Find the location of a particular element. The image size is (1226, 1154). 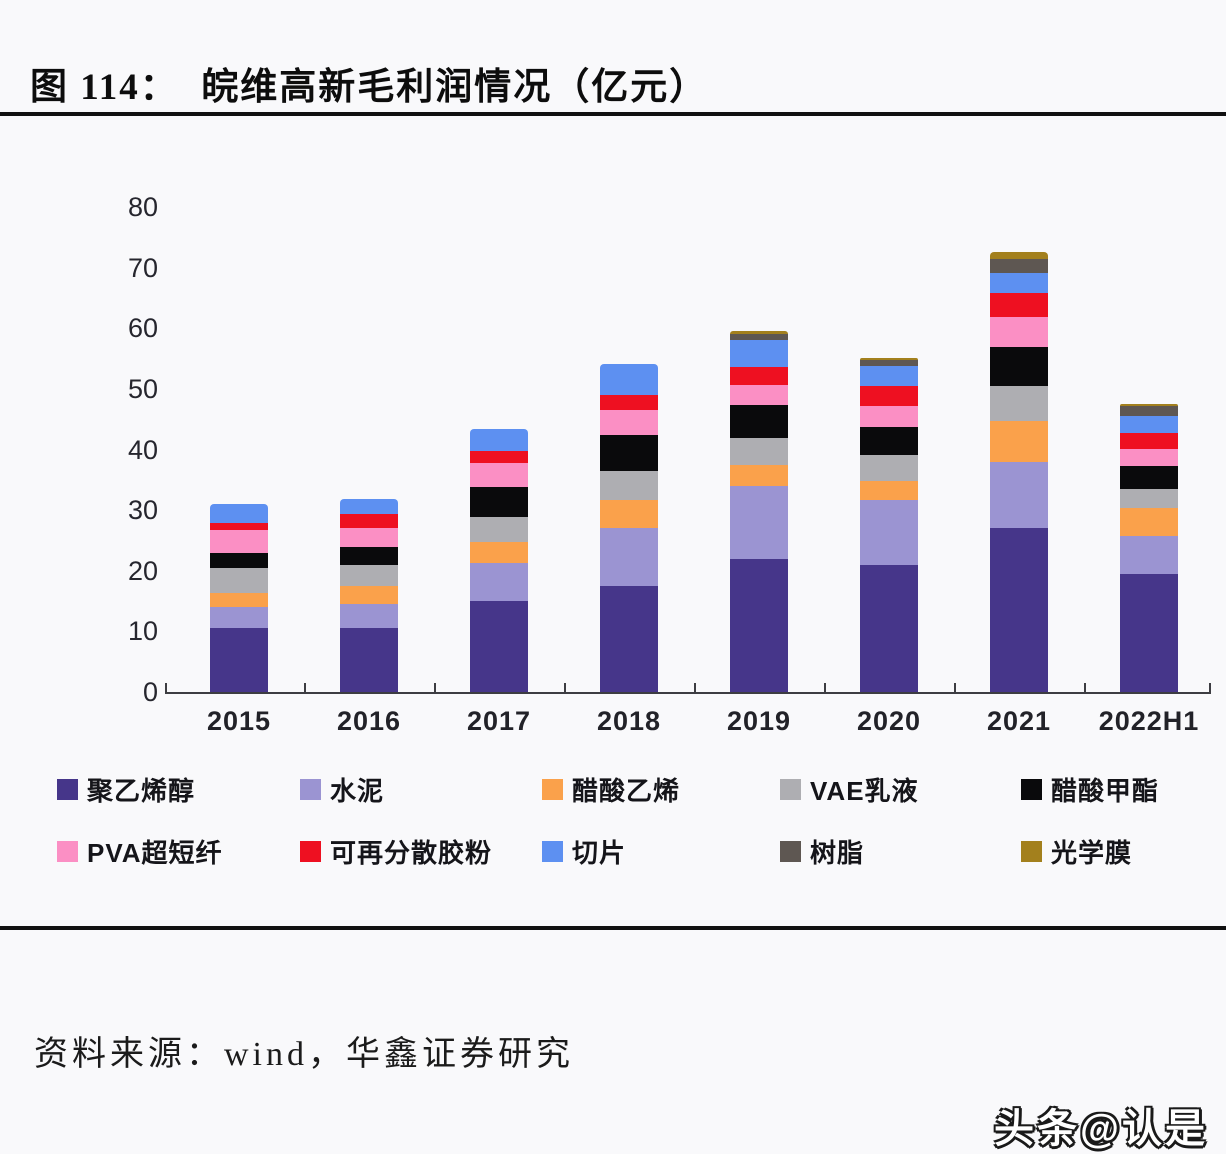

y-axis-tick-label: 10 is located at coordinates (142, 631).